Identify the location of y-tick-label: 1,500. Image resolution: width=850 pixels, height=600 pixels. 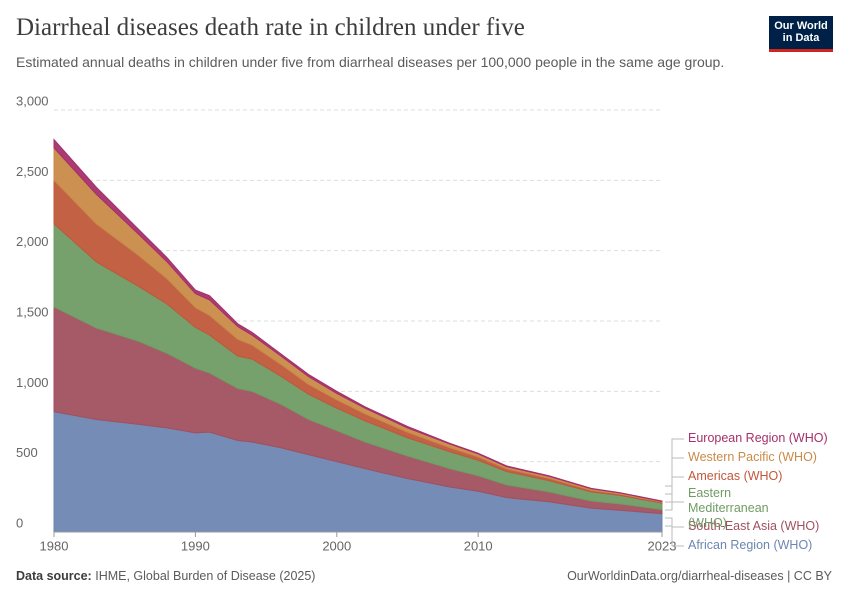
(32, 311).